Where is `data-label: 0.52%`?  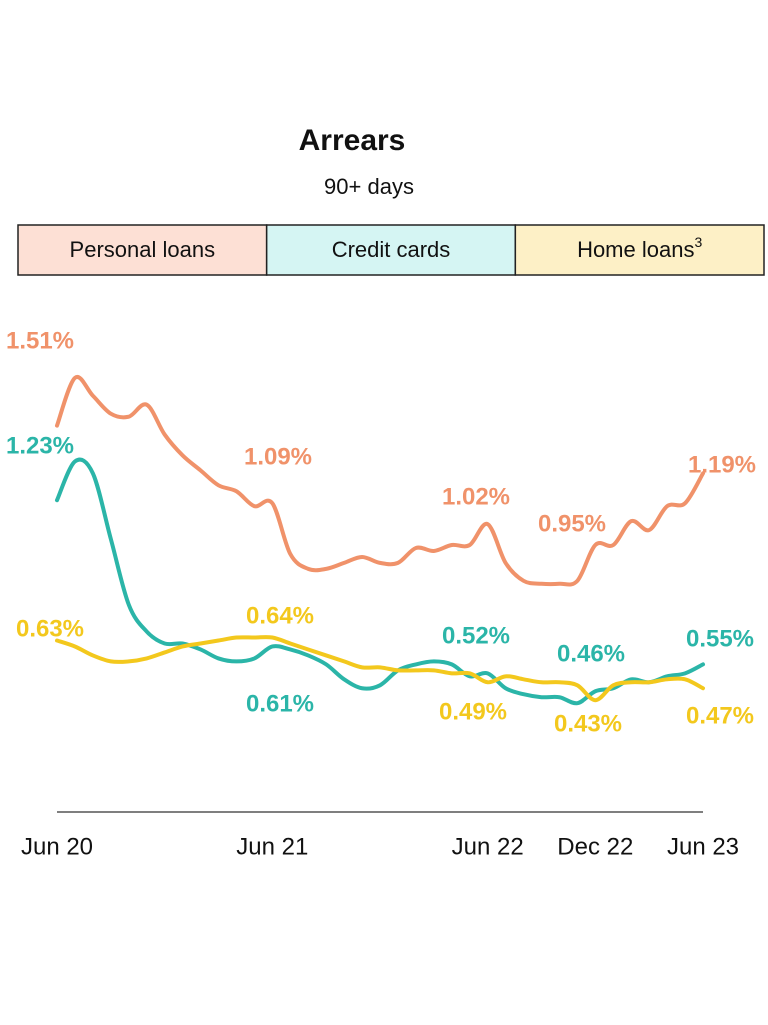 data-label: 0.52% is located at coordinates (476, 635).